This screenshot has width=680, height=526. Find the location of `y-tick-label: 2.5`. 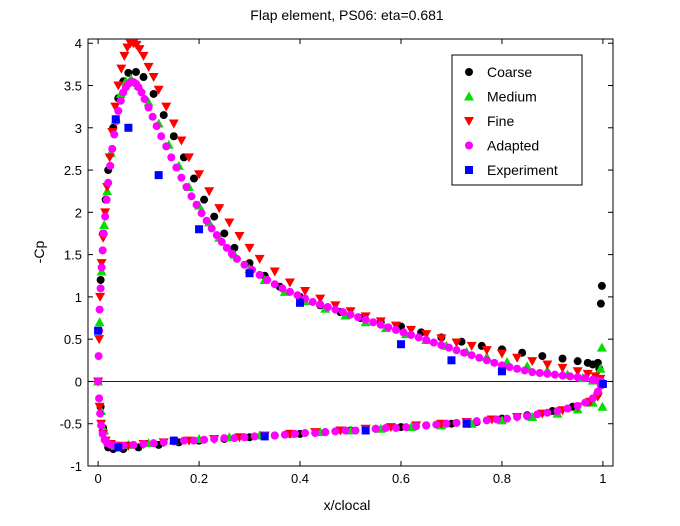

y-tick-label: 2.5 is located at coordinates (73, 170).